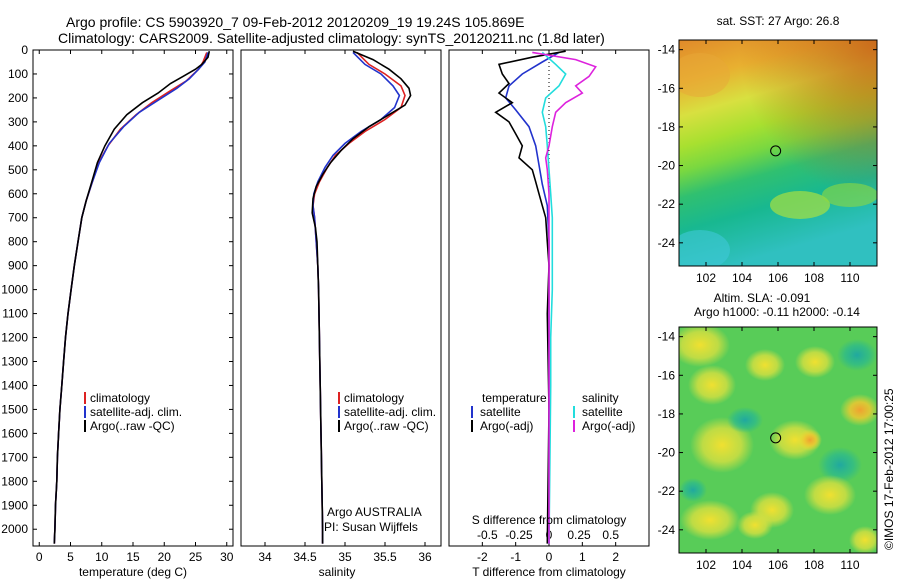 This screenshot has height=580, width=900. I want to click on temperature-x-label: temperature (deg C), so click(133, 572).